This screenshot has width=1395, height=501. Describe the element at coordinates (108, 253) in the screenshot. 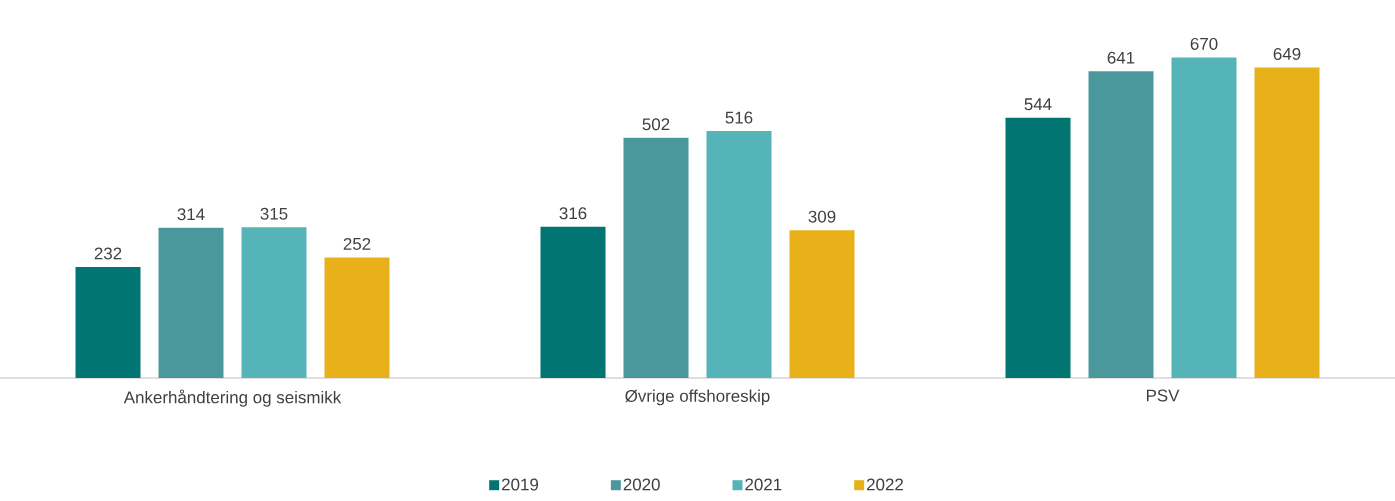

I see `data-label: 232` at that location.